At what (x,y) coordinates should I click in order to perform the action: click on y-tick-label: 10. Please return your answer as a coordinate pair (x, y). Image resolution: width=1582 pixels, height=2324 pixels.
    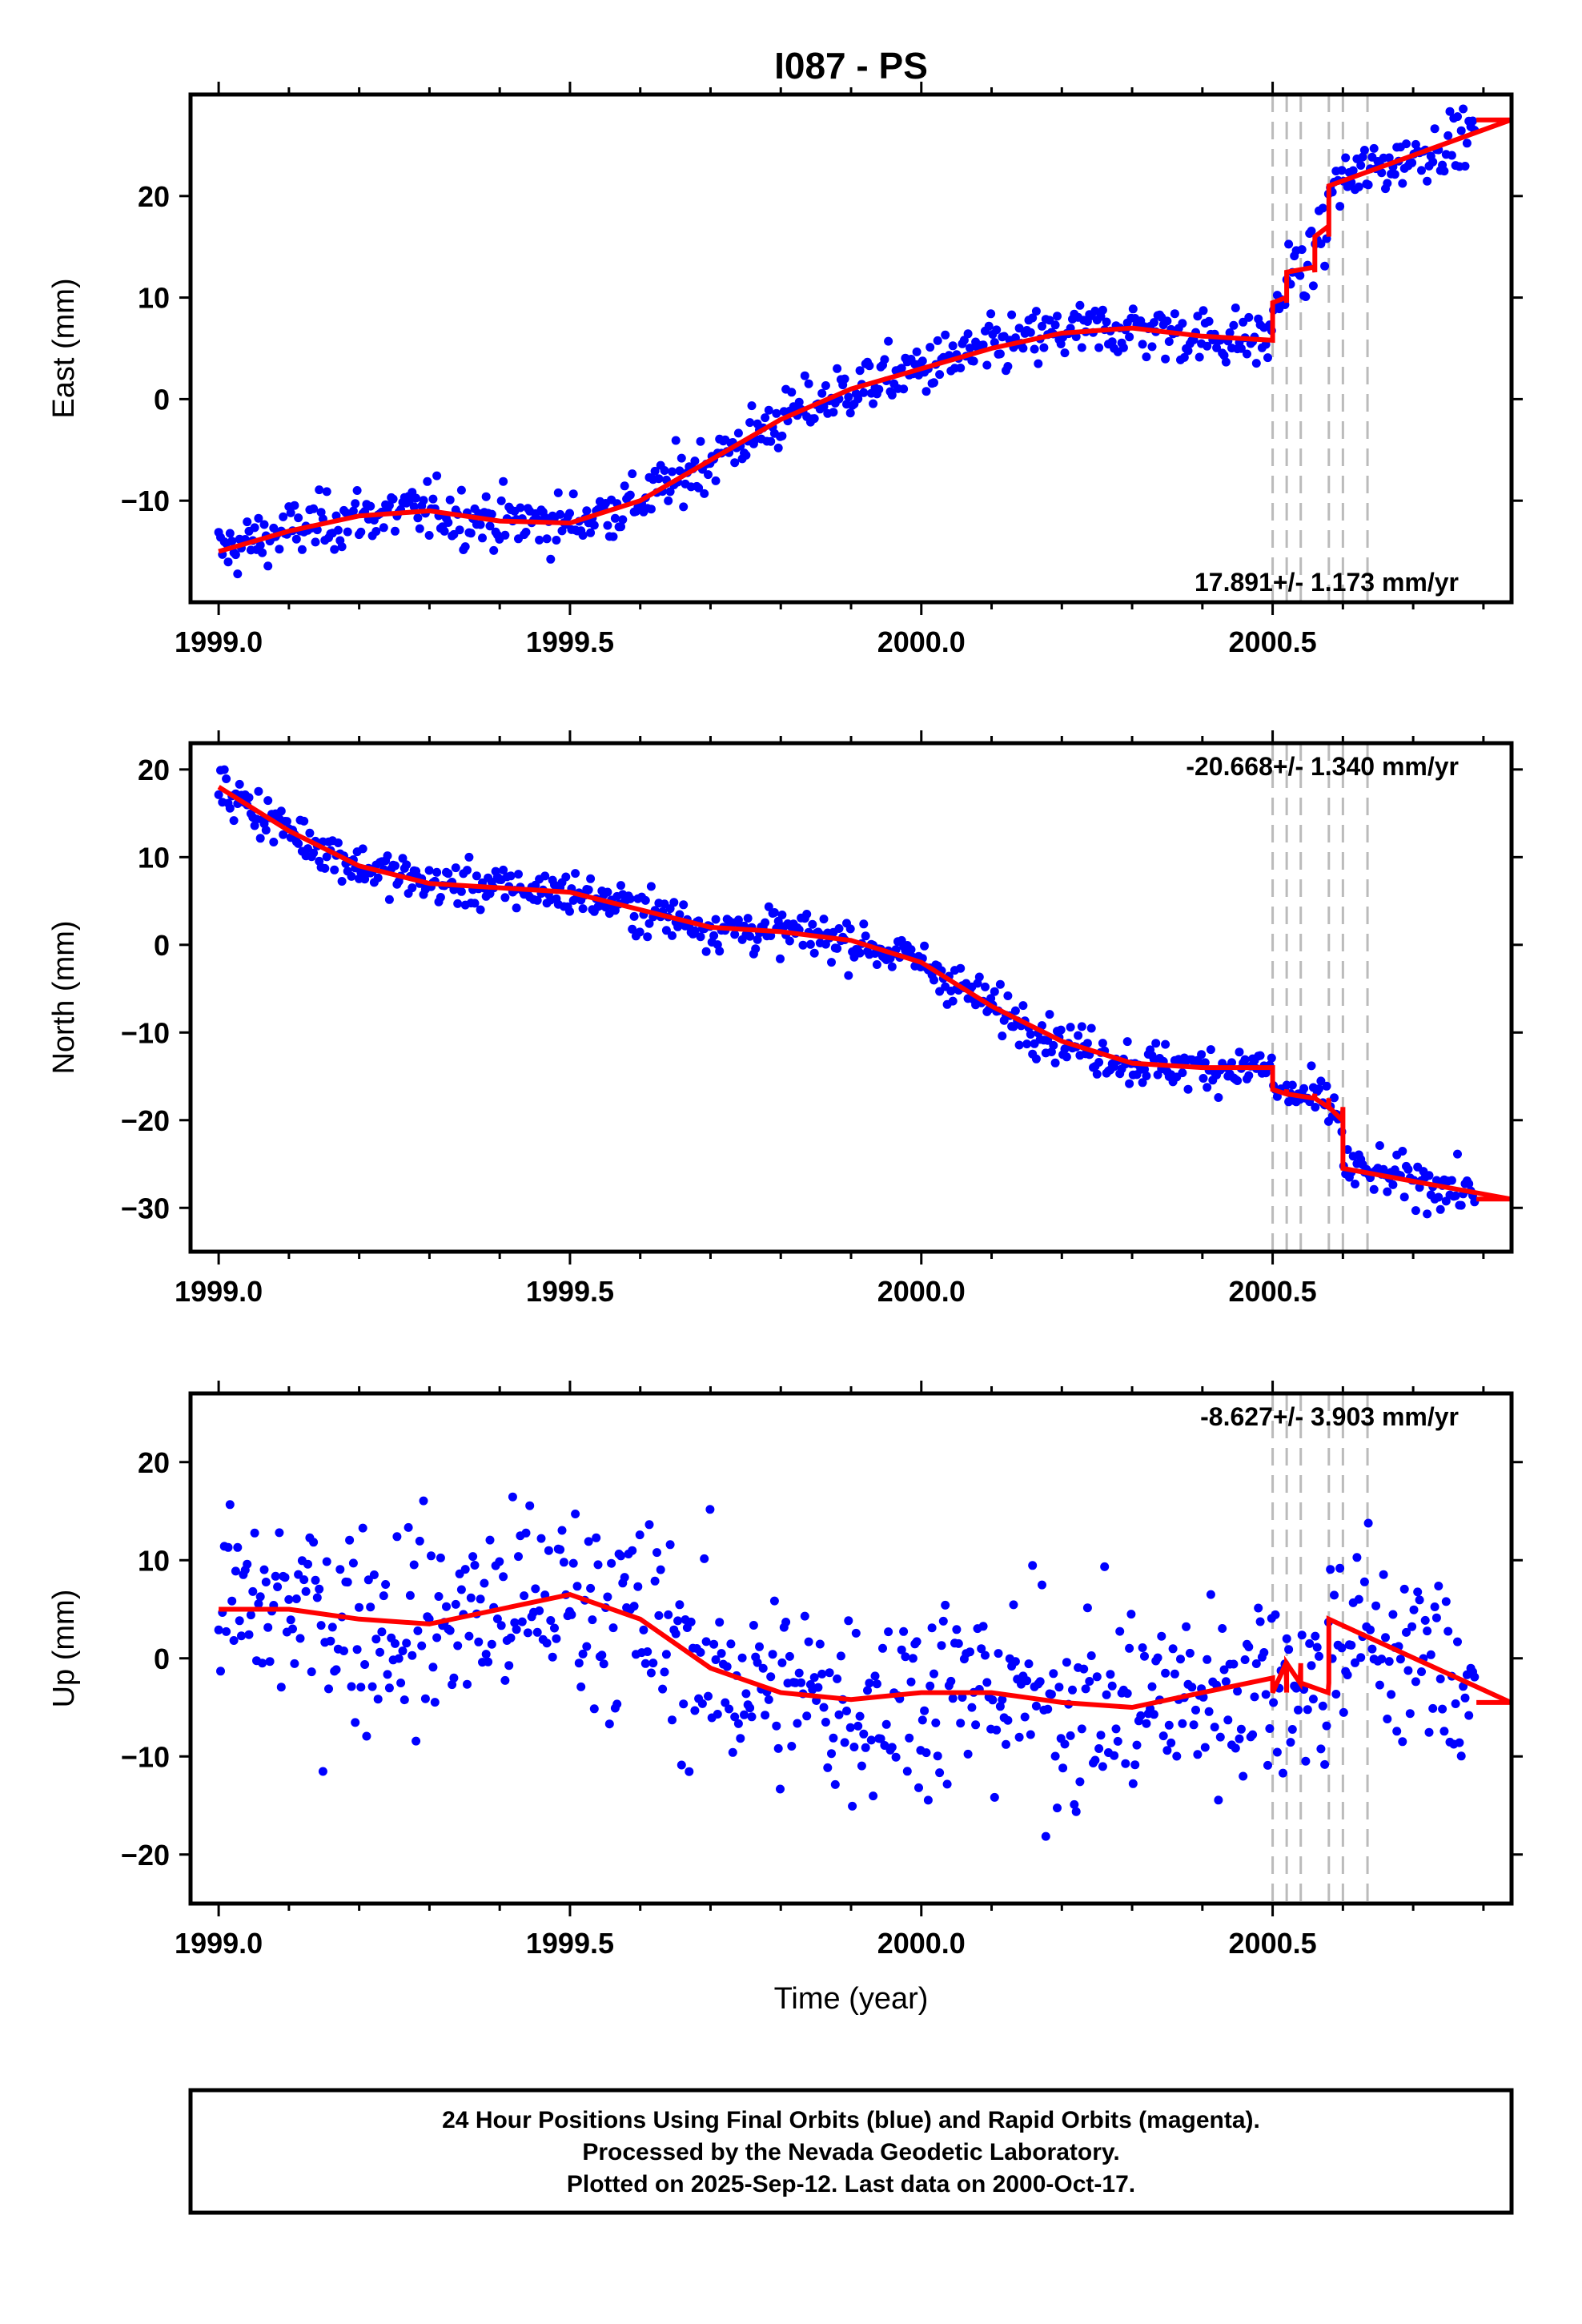
    Looking at the image, I should click on (154, 857).